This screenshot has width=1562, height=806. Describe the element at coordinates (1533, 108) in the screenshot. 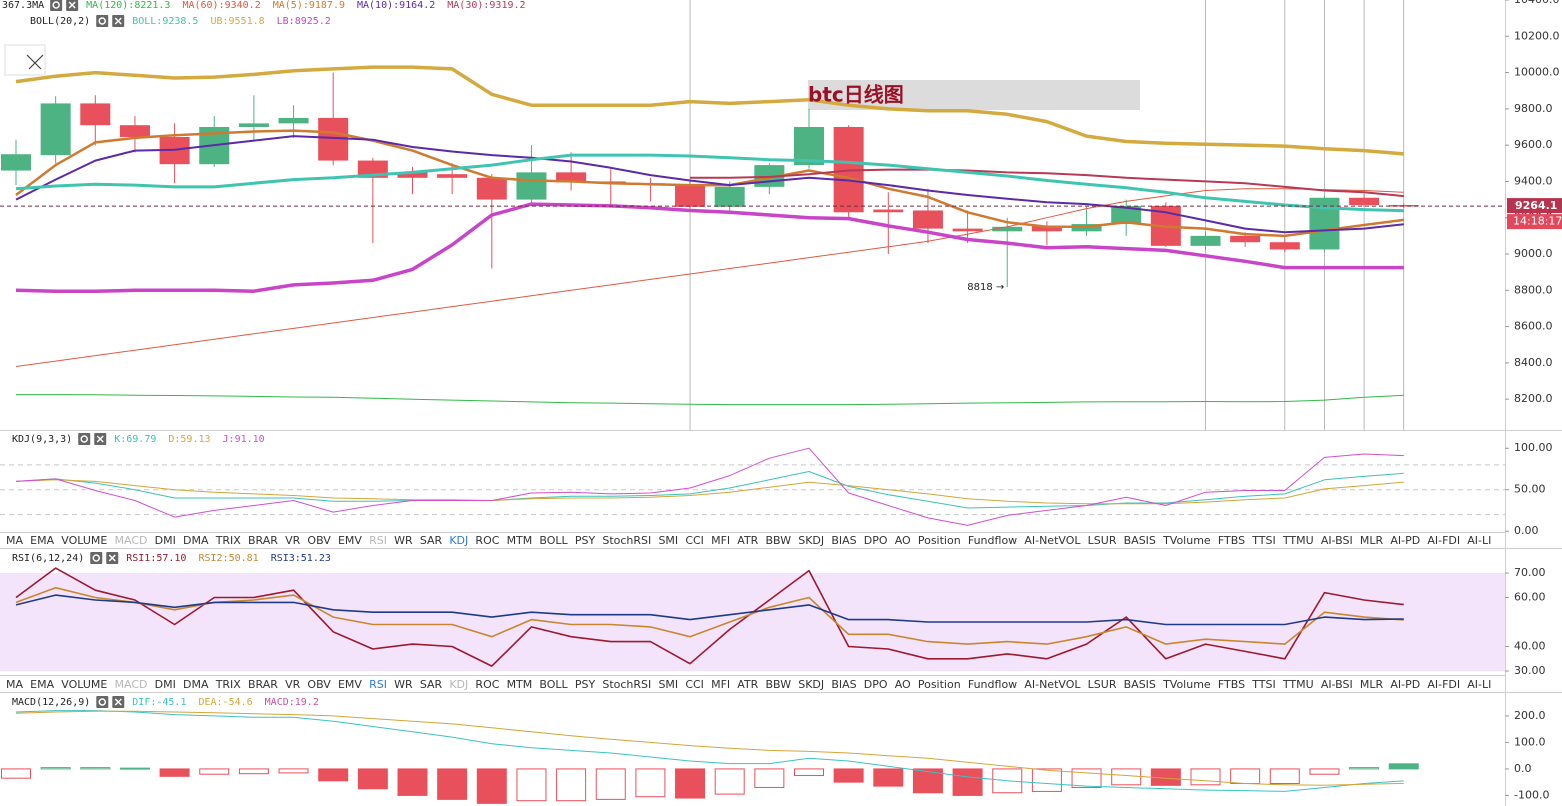

I see `y-tick-label: 9800.0` at that location.